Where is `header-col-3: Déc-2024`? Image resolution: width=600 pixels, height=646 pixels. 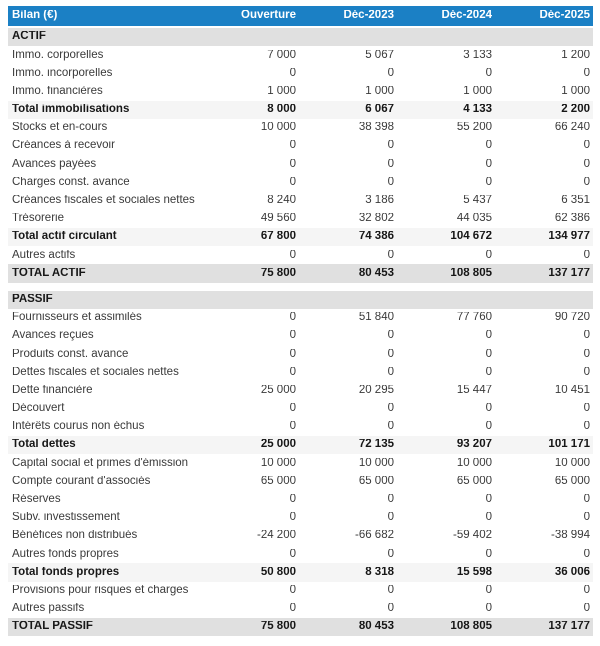 header-col-3: Déc-2024 is located at coordinates (466, 16).